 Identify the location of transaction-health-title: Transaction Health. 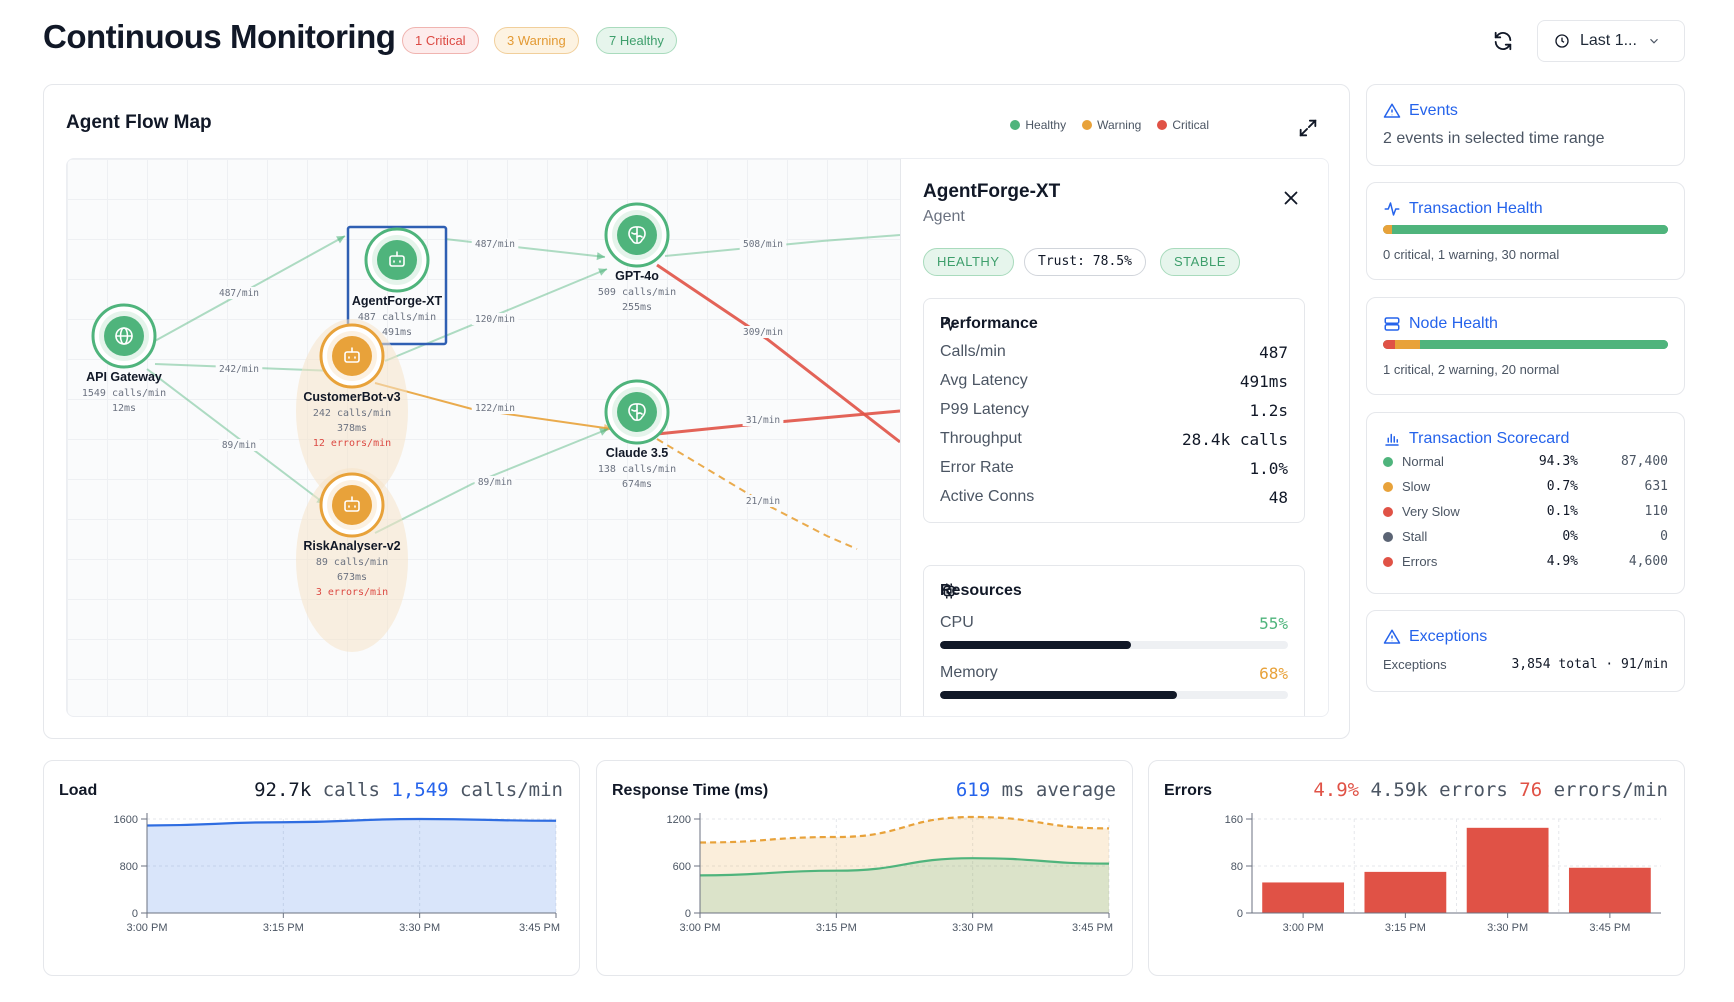
(1463, 209).